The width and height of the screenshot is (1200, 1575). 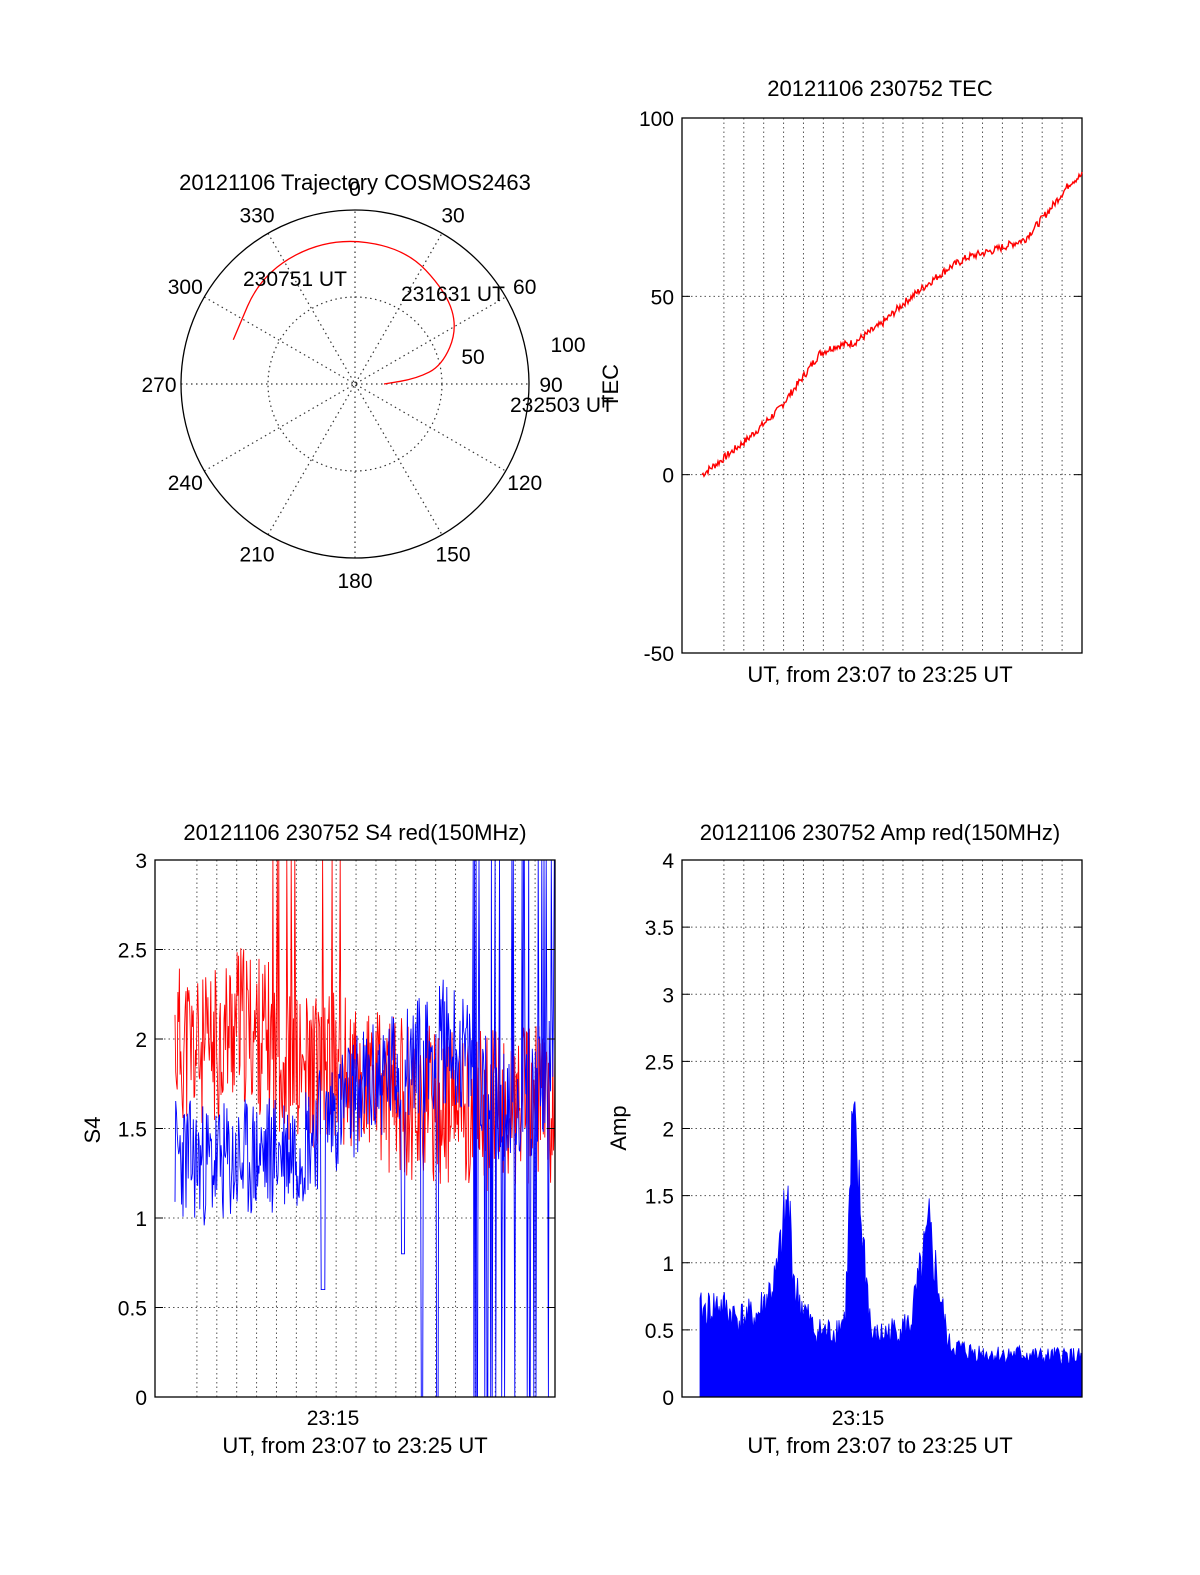 I want to click on amp-x-label: UT, from 23:07 to 23:25 UT, so click(x=879, y=1445).